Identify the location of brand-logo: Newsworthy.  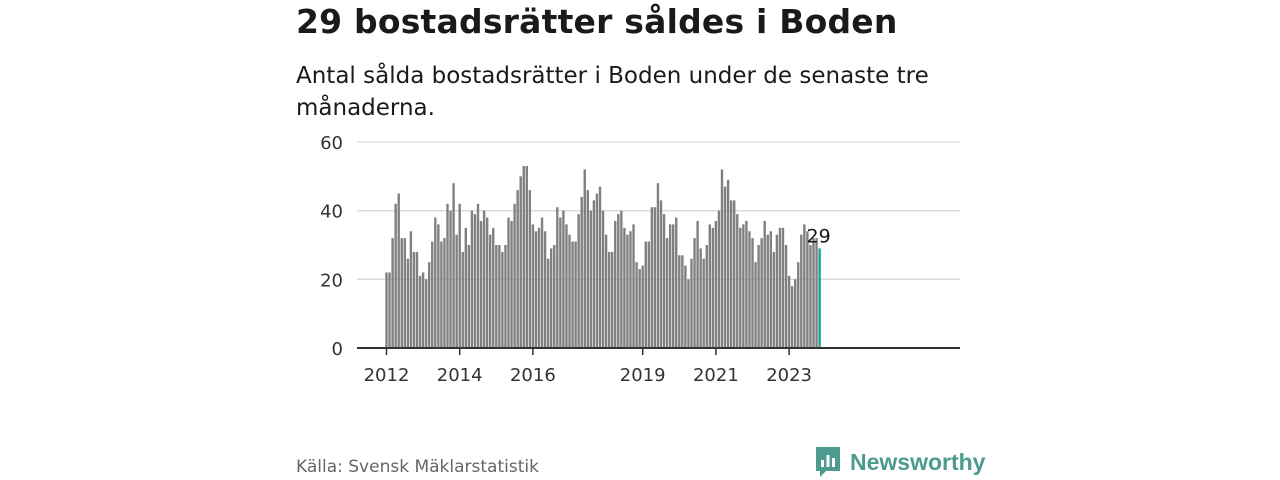
(899, 462).